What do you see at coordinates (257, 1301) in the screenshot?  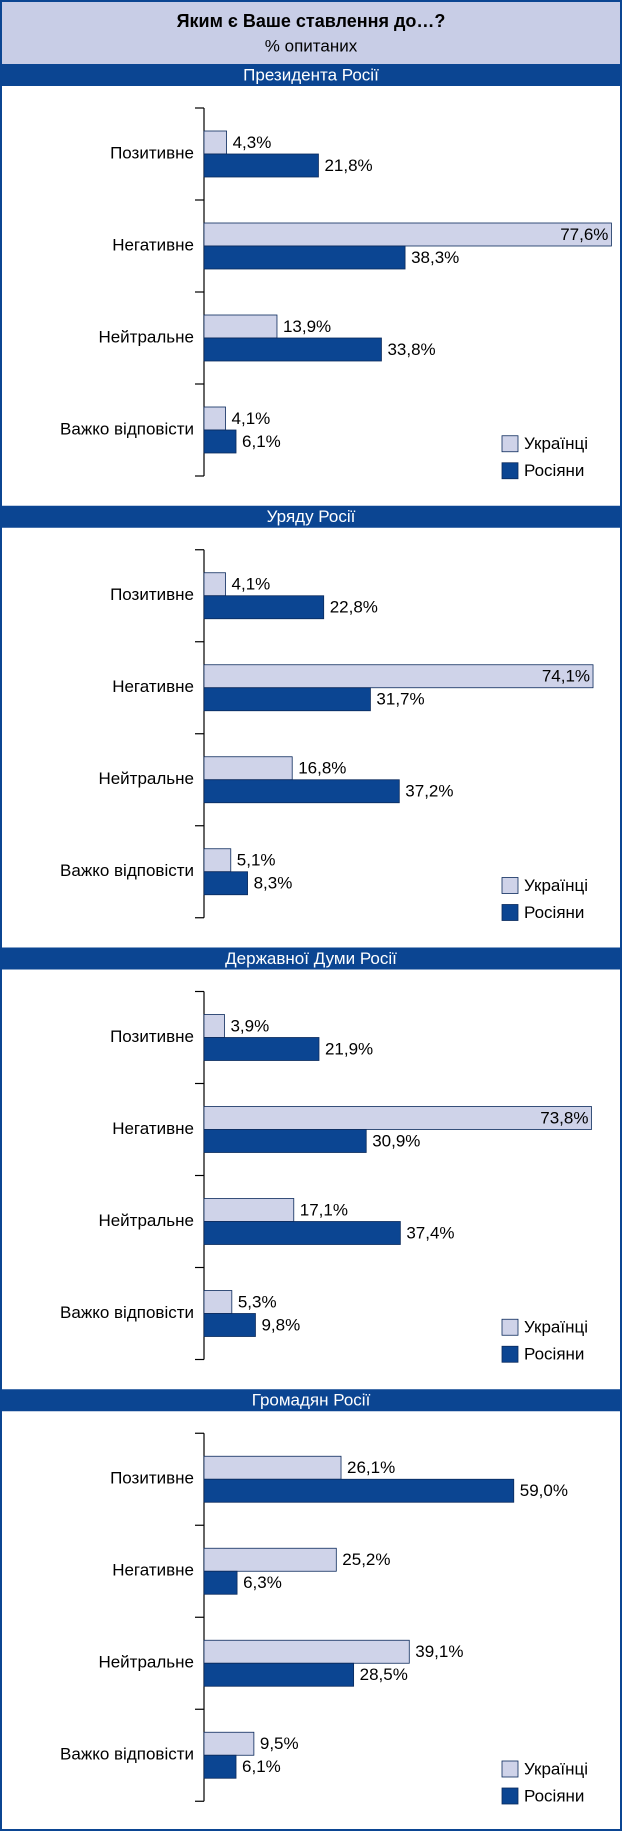 I see `value-label: 5,3%` at bounding box center [257, 1301].